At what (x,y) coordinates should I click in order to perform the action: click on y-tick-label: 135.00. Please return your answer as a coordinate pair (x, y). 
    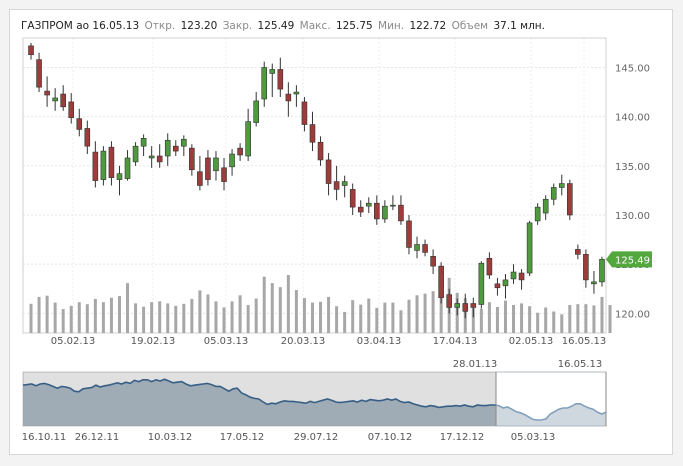
    Looking at the image, I should click on (632, 167).